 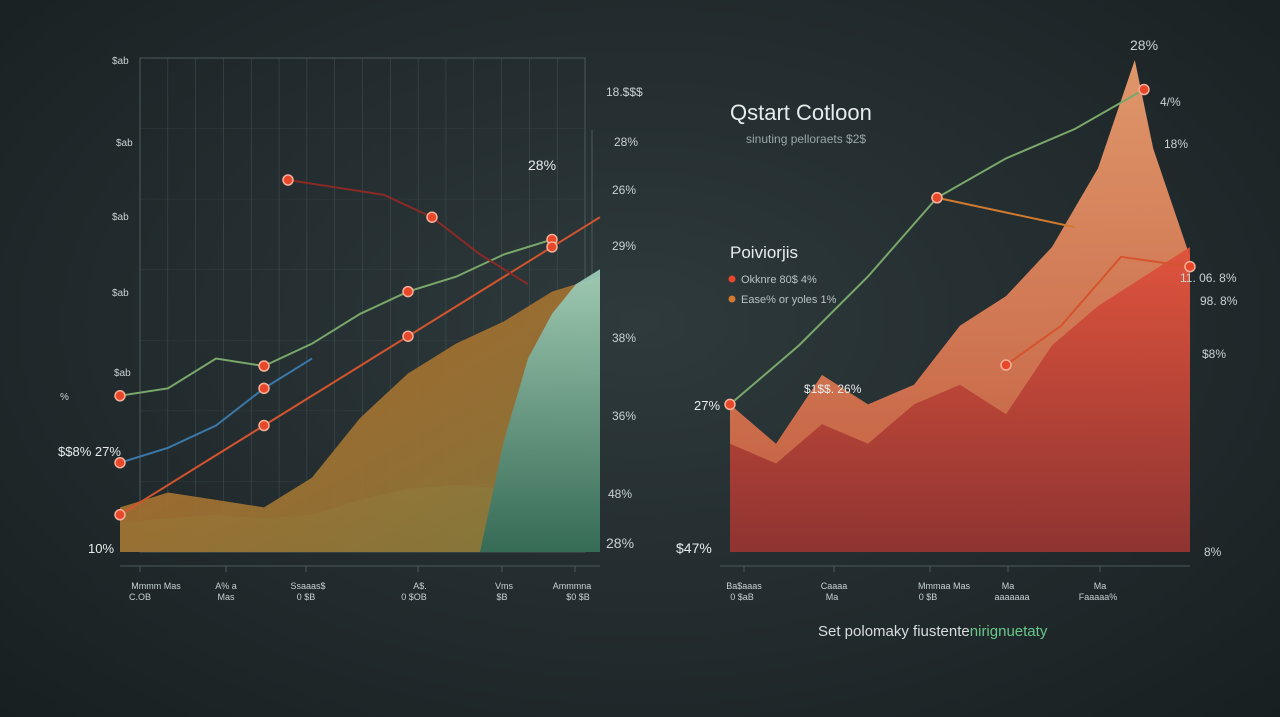 I want to click on left-y-axis-right-labels: 18.$$$ 28% 26% 29% 38% 36% 48% 28%, so click(x=624, y=318).